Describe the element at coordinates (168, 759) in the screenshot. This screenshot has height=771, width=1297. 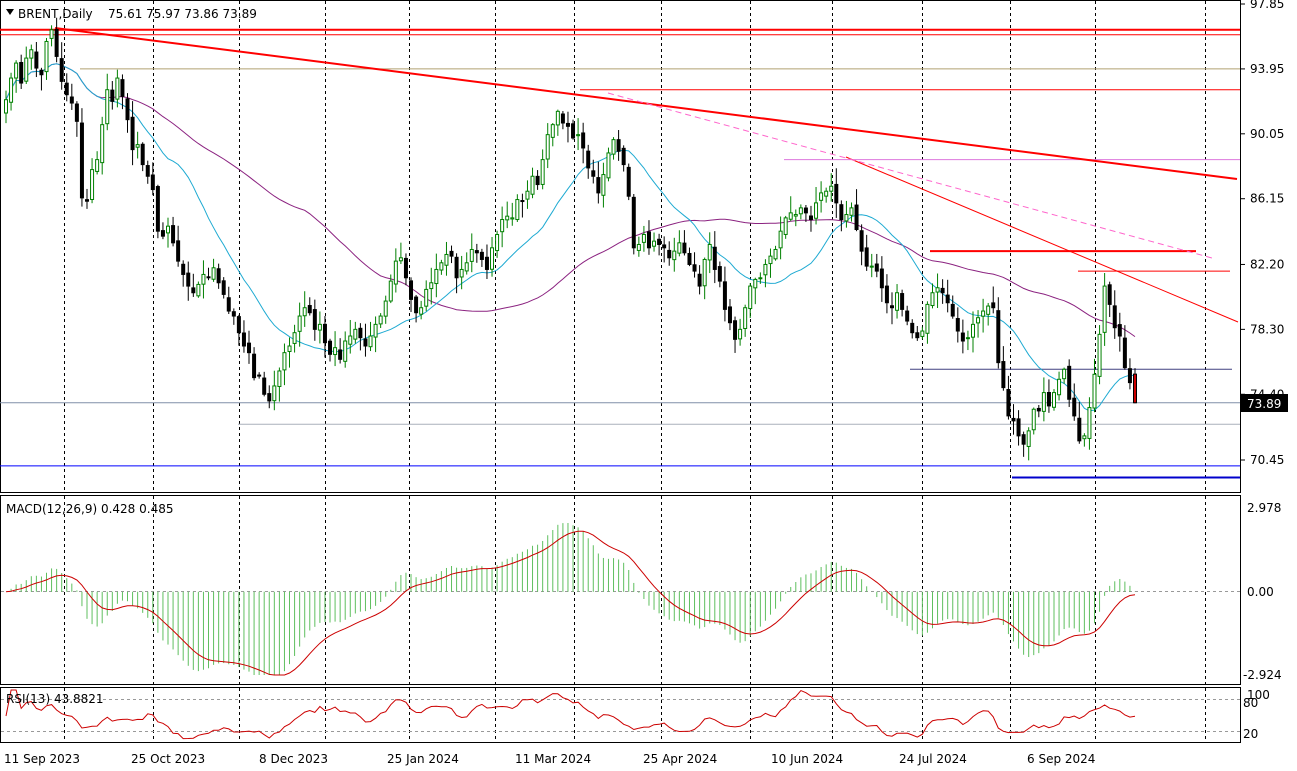
I see `time-tick-label: 25 Oct 2023` at that location.